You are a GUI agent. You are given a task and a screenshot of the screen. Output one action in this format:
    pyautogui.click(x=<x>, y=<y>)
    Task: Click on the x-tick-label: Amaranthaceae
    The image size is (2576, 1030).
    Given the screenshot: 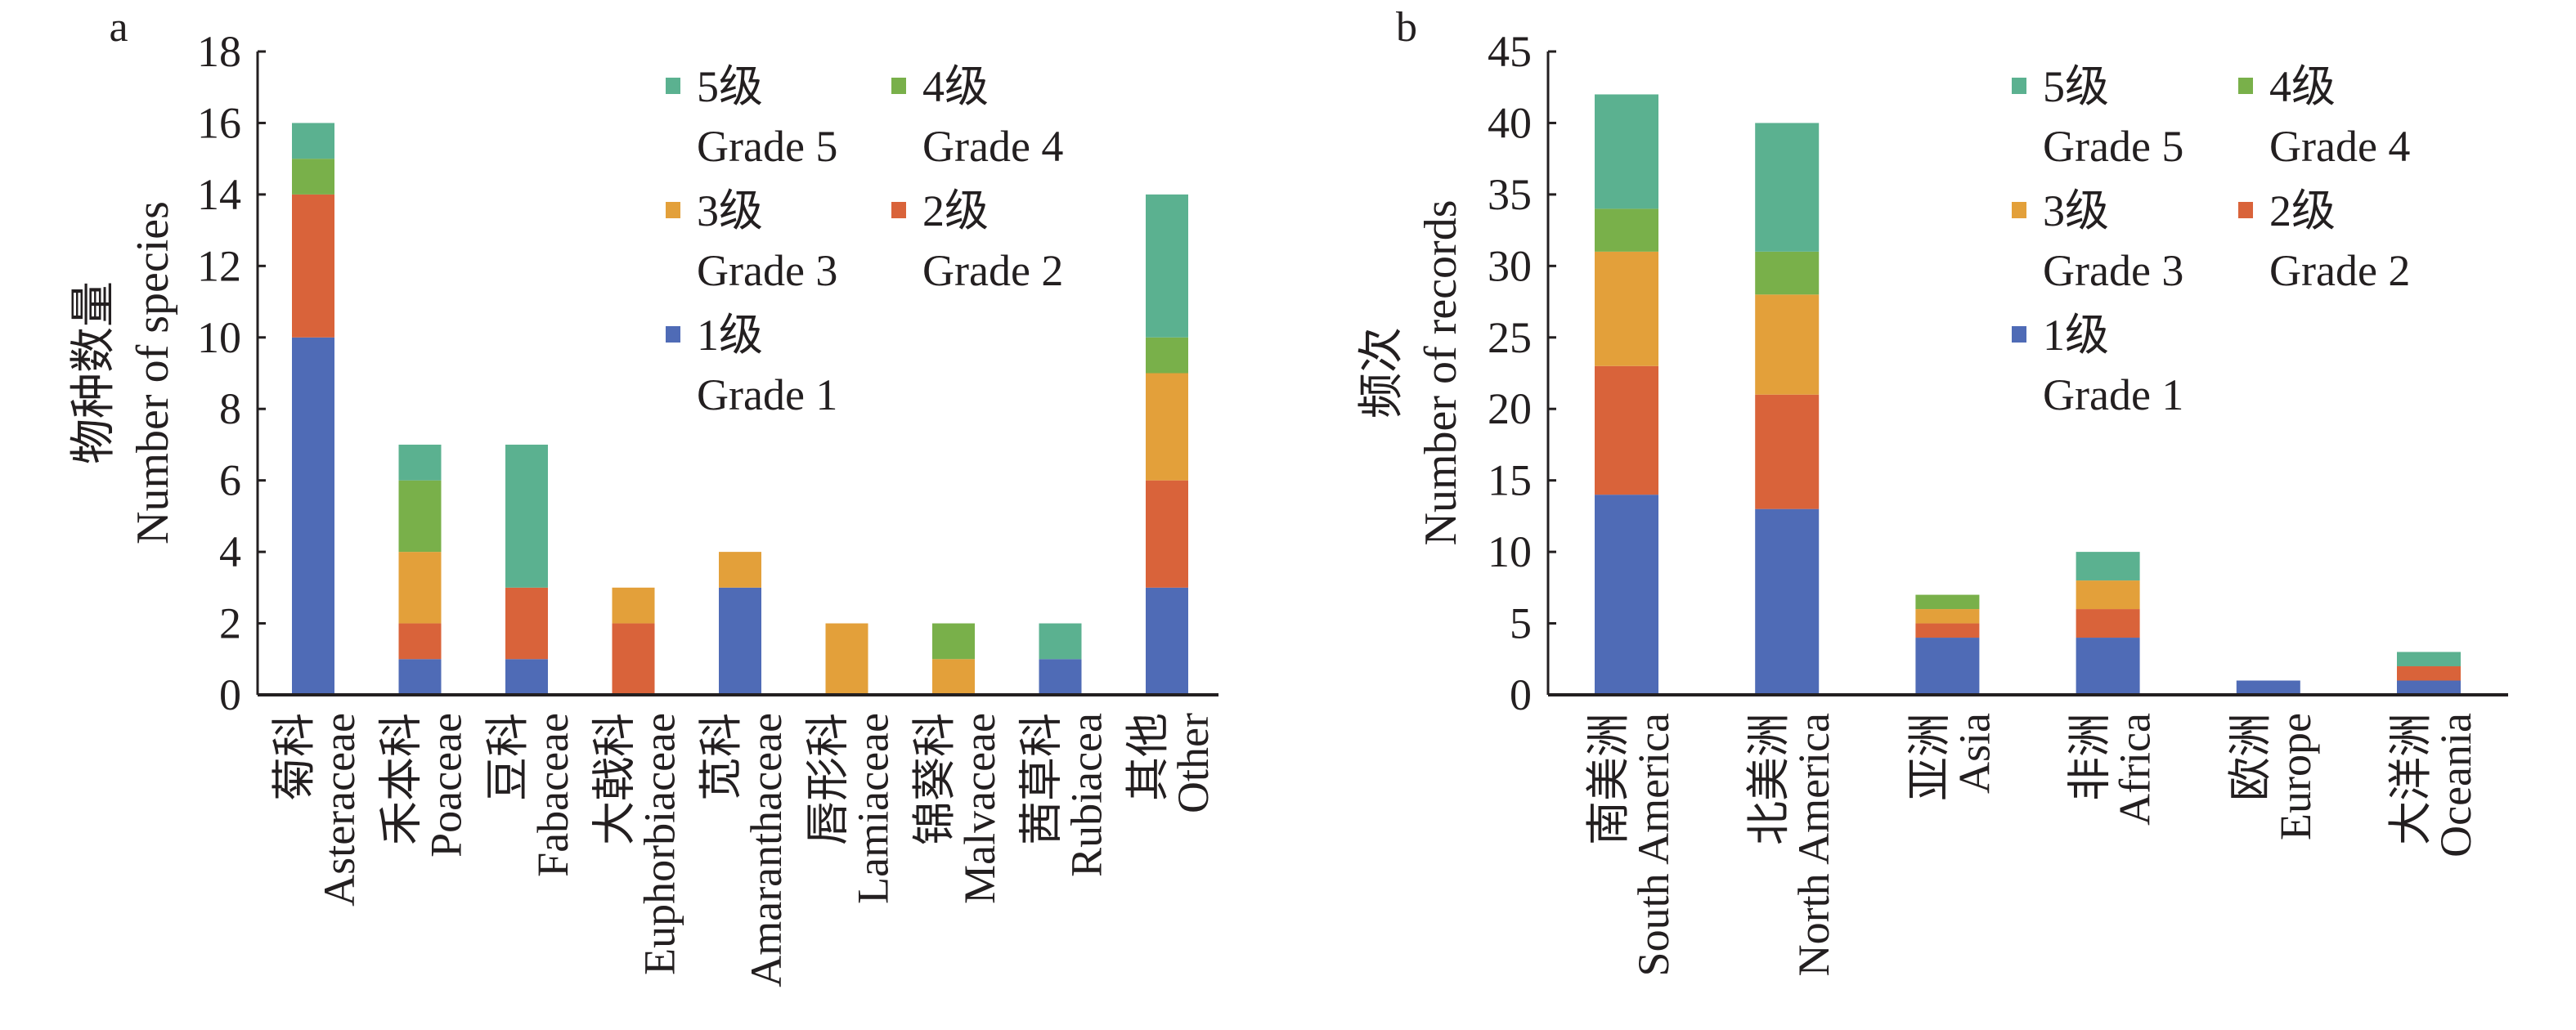 What is the action you would take?
    pyautogui.click(x=766, y=850)
    